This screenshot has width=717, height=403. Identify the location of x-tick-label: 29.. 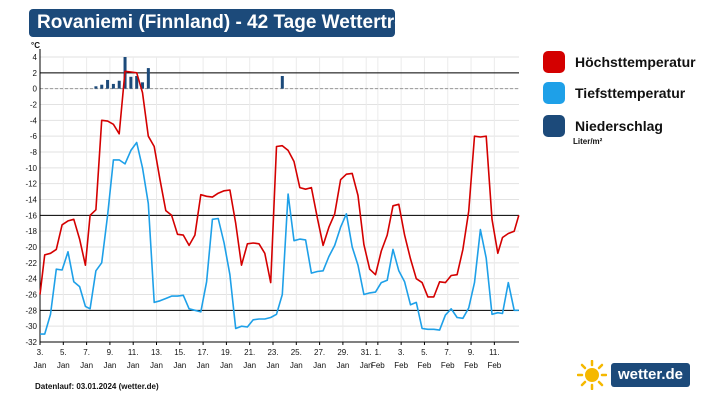
(342, 352).